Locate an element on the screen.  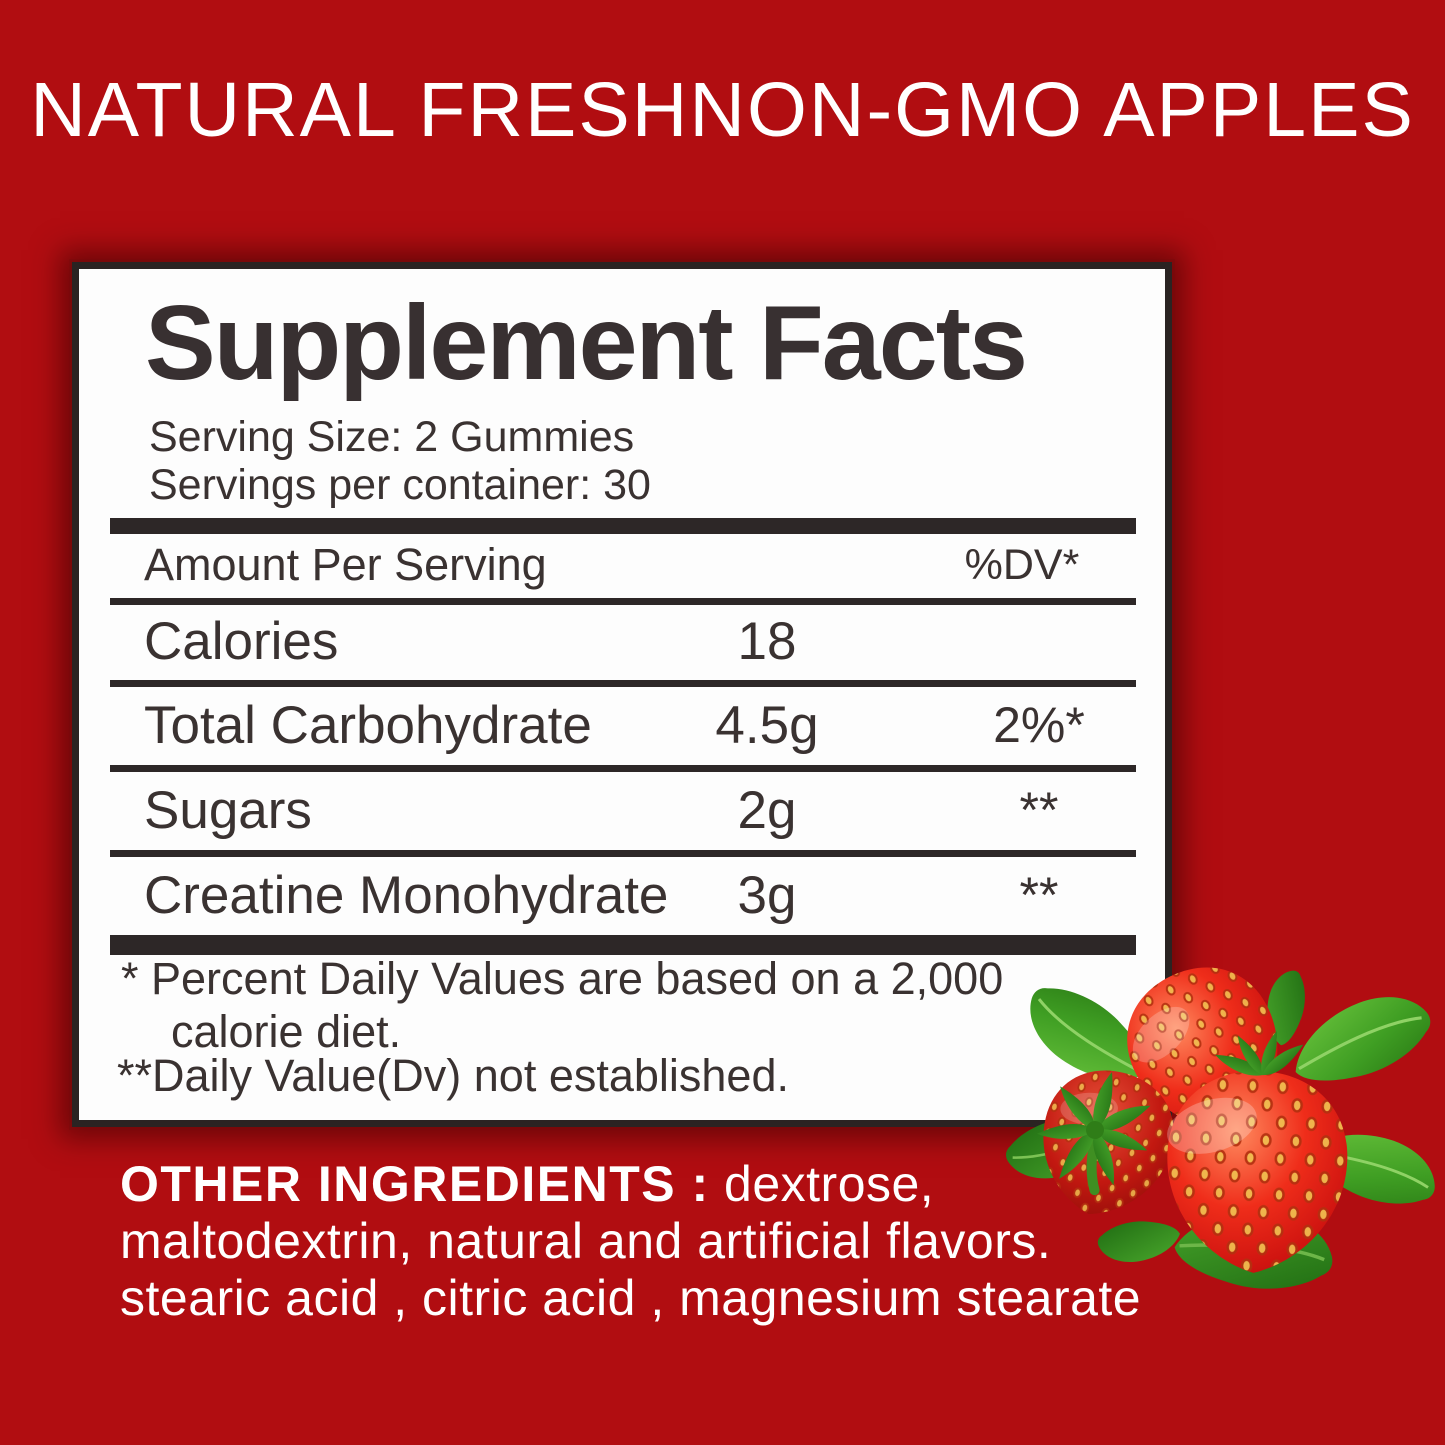
footnote-dv-not-established: **Daily Value(Dv) not established. is located at coordinates (453, 1075).